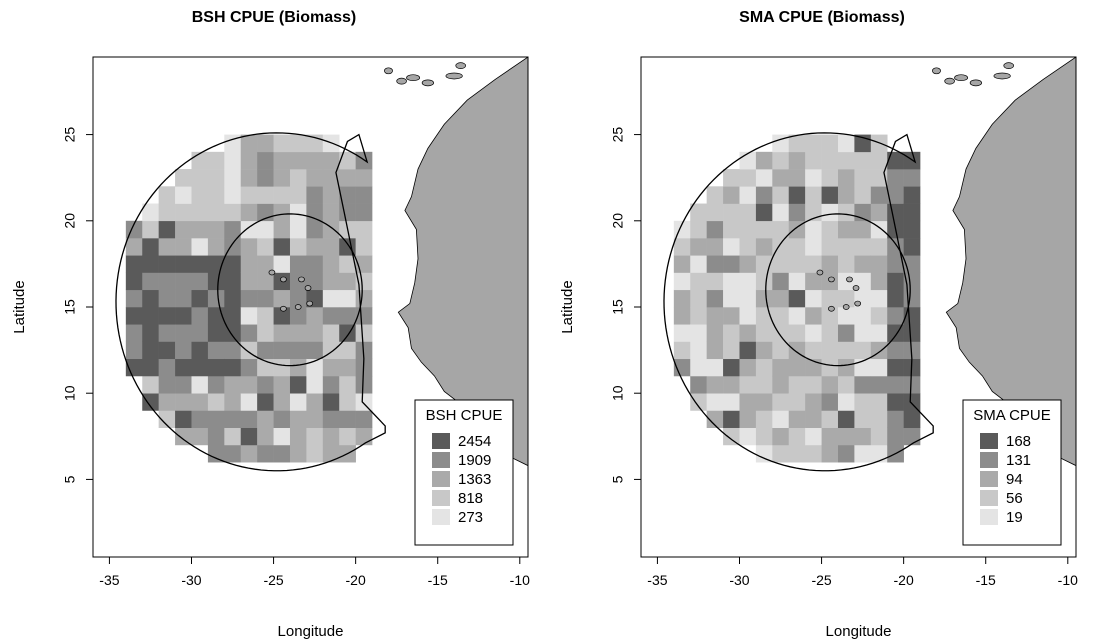 Image resolution: width=1096 pixels, height=643 pixels. Describe the element at coordinates (618, 307) in the screenshot. I see `y-tick-label: 15` at that location.